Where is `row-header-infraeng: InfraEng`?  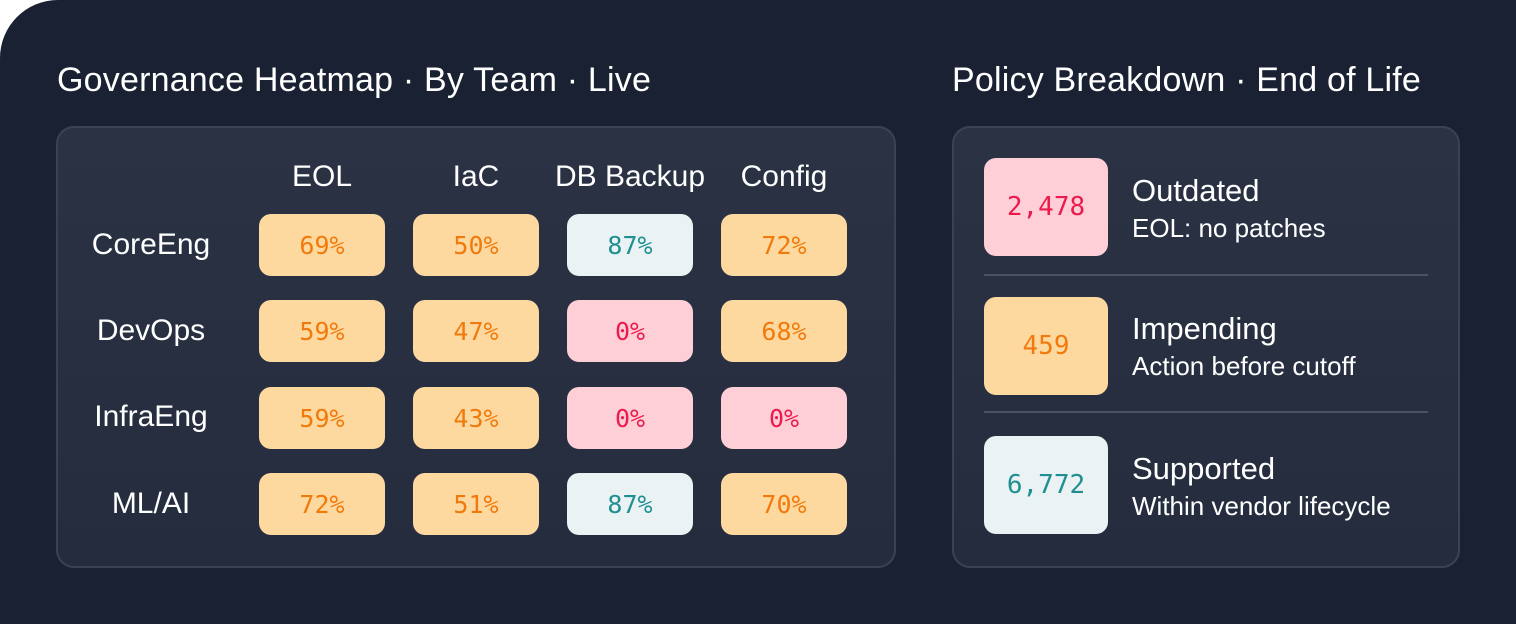
row-header-infraeng: InfraEng is located at coordinates (151, 416).